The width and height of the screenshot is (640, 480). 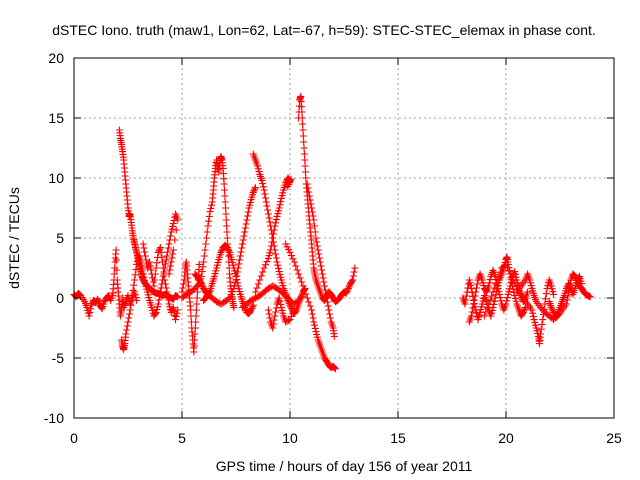 I want to click on x-tick-label: 20, so click(x=506, y=438).